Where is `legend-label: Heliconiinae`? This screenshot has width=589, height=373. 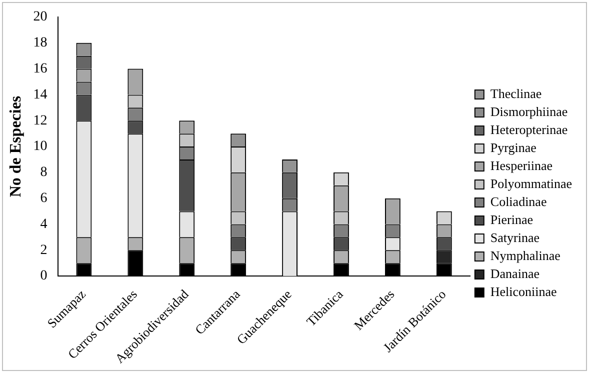 legend-label: Heliconiinae is located at coordinates (524, 291).